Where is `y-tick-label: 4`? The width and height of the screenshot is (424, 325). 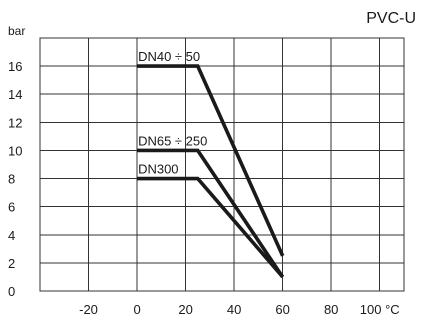 y-tick-label: 4 is located at coordinates (11, 235).